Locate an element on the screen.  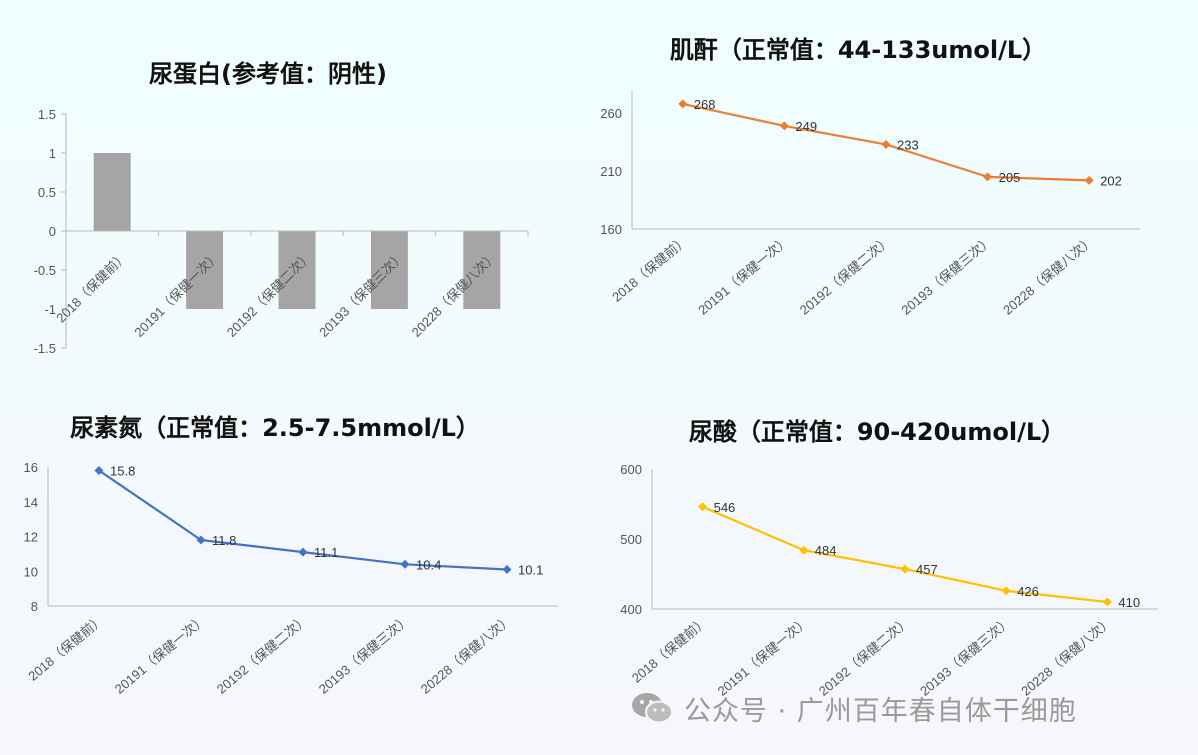
data-label: 11.8 is located at coordinates (224, 540).